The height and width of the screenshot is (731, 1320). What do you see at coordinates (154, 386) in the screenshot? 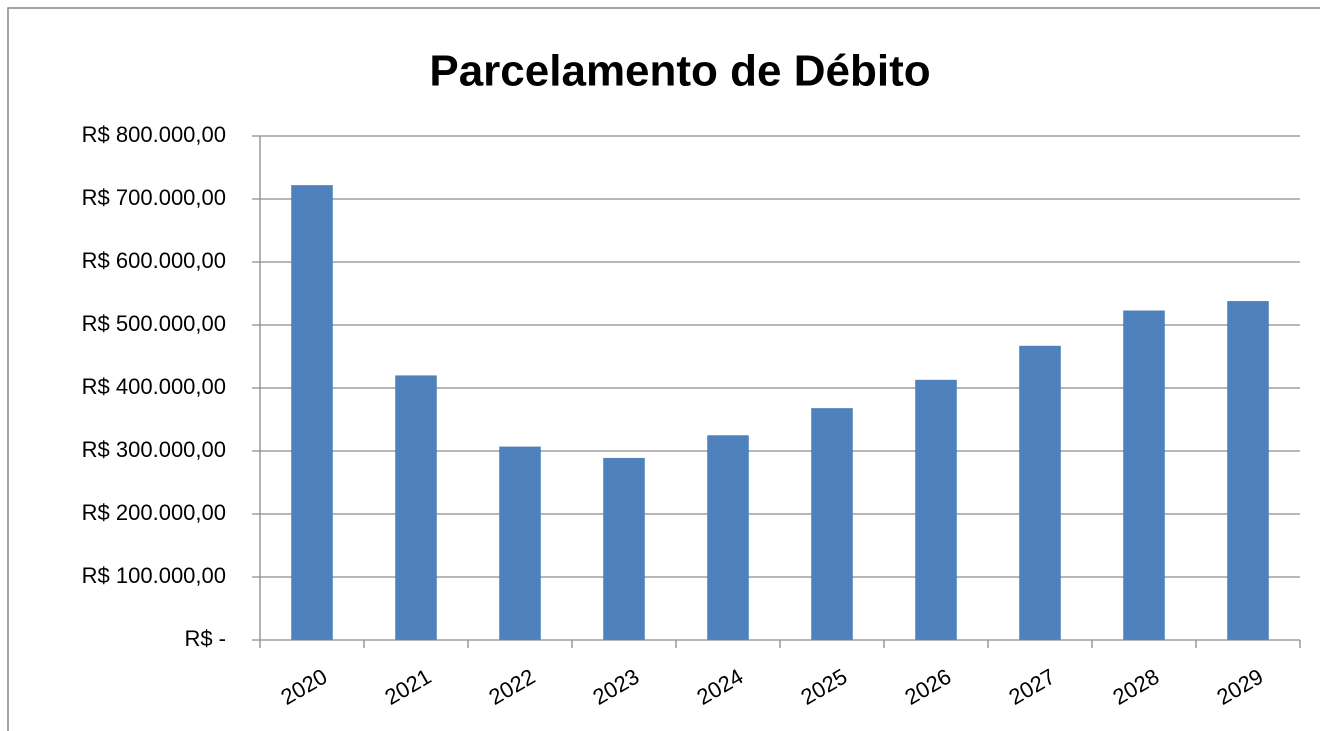
I see `y-tick-label: R$ 400.000,00` at bounding box center [154, 386].